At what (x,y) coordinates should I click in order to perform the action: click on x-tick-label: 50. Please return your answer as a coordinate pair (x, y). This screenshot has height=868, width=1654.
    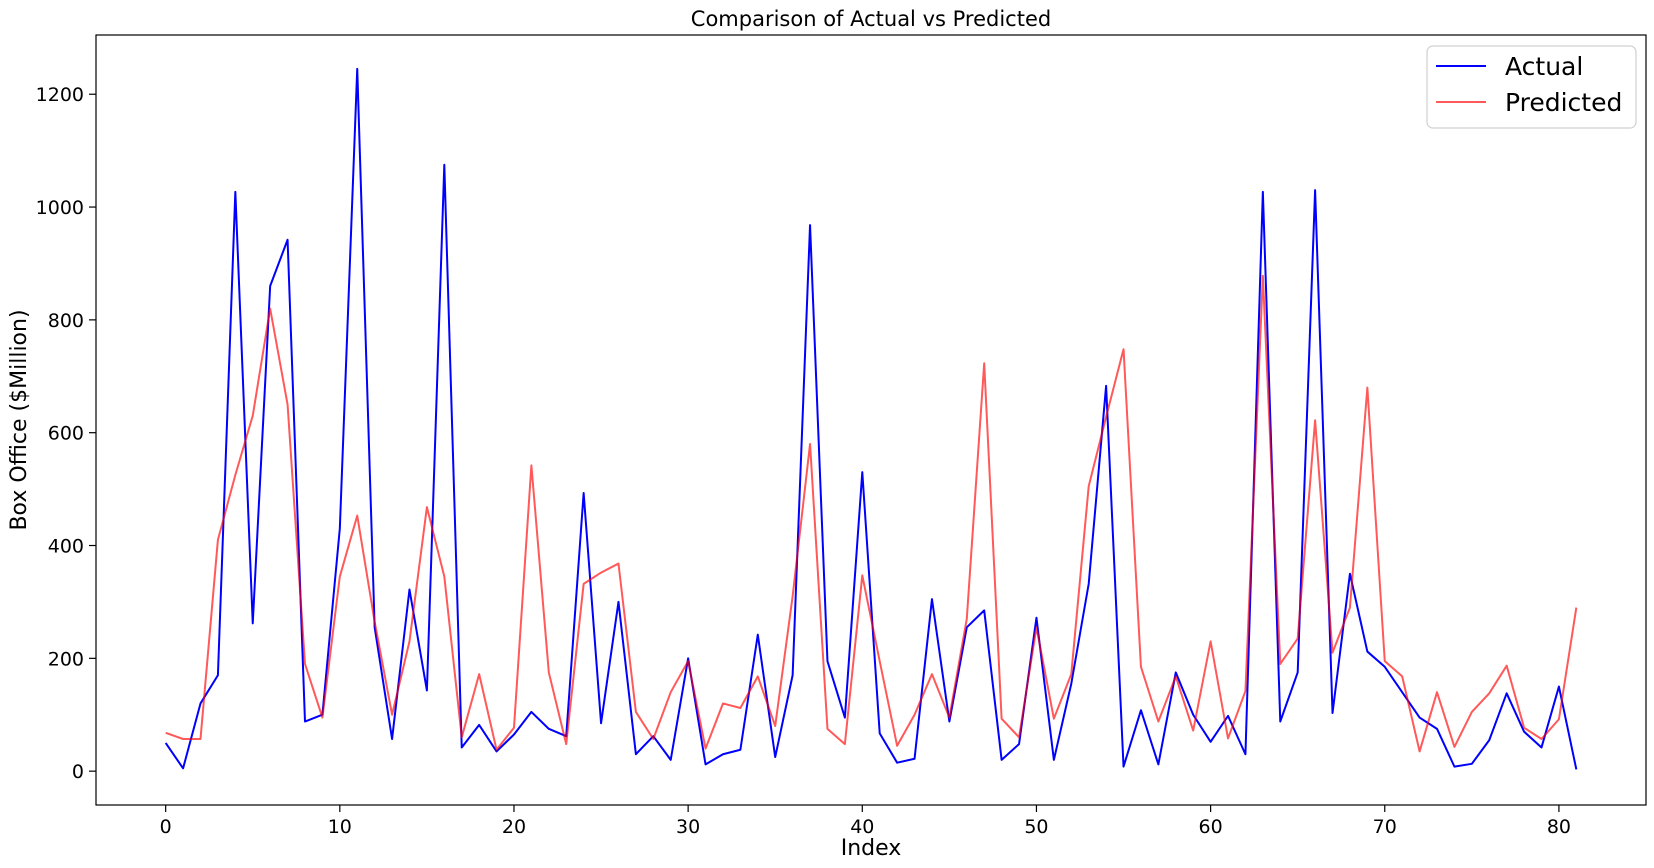
    Looking at the image, I should click on (1036, 827).